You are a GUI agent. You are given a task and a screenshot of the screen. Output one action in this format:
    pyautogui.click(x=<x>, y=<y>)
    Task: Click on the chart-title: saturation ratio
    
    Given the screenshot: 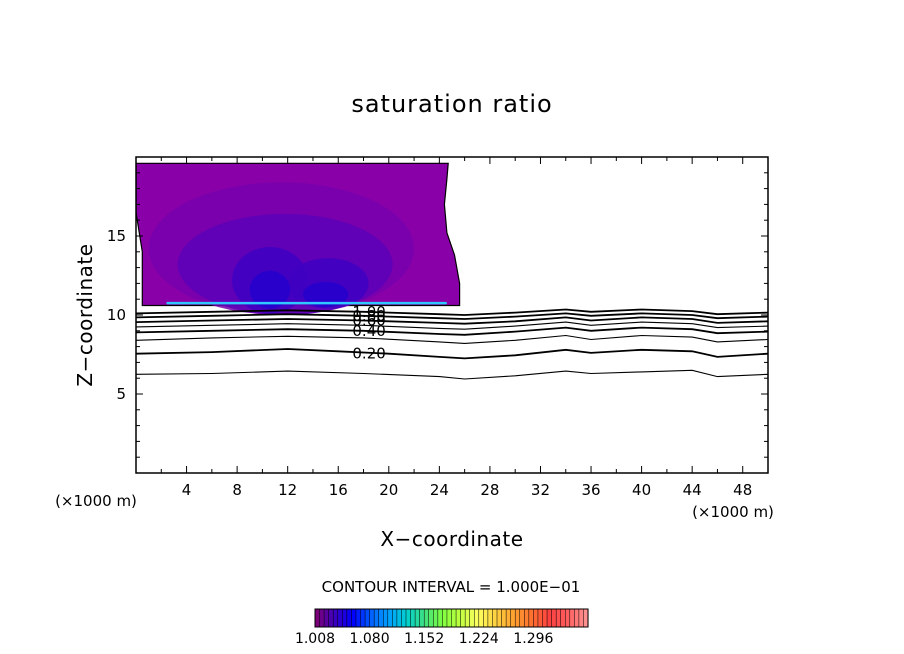 What is the action you would take?
    pyautogui.click(x=451, y=104)
    